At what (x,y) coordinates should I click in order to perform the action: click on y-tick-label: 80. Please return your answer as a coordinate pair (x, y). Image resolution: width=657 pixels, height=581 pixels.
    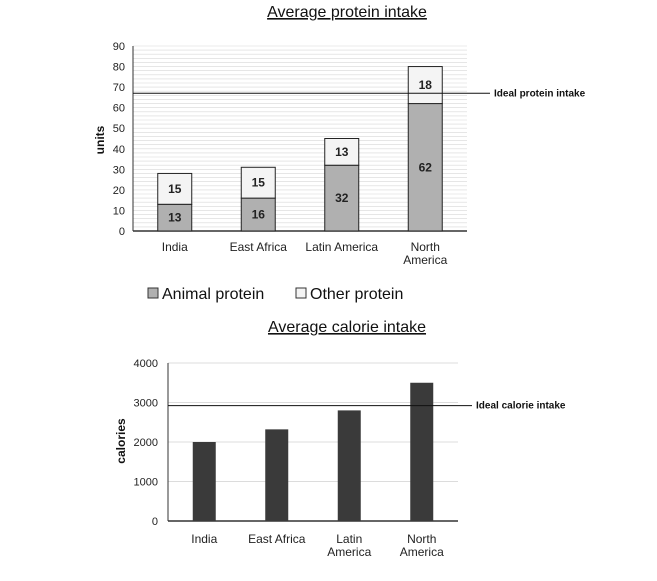
    Looking at the image, I should click on (119, 68).